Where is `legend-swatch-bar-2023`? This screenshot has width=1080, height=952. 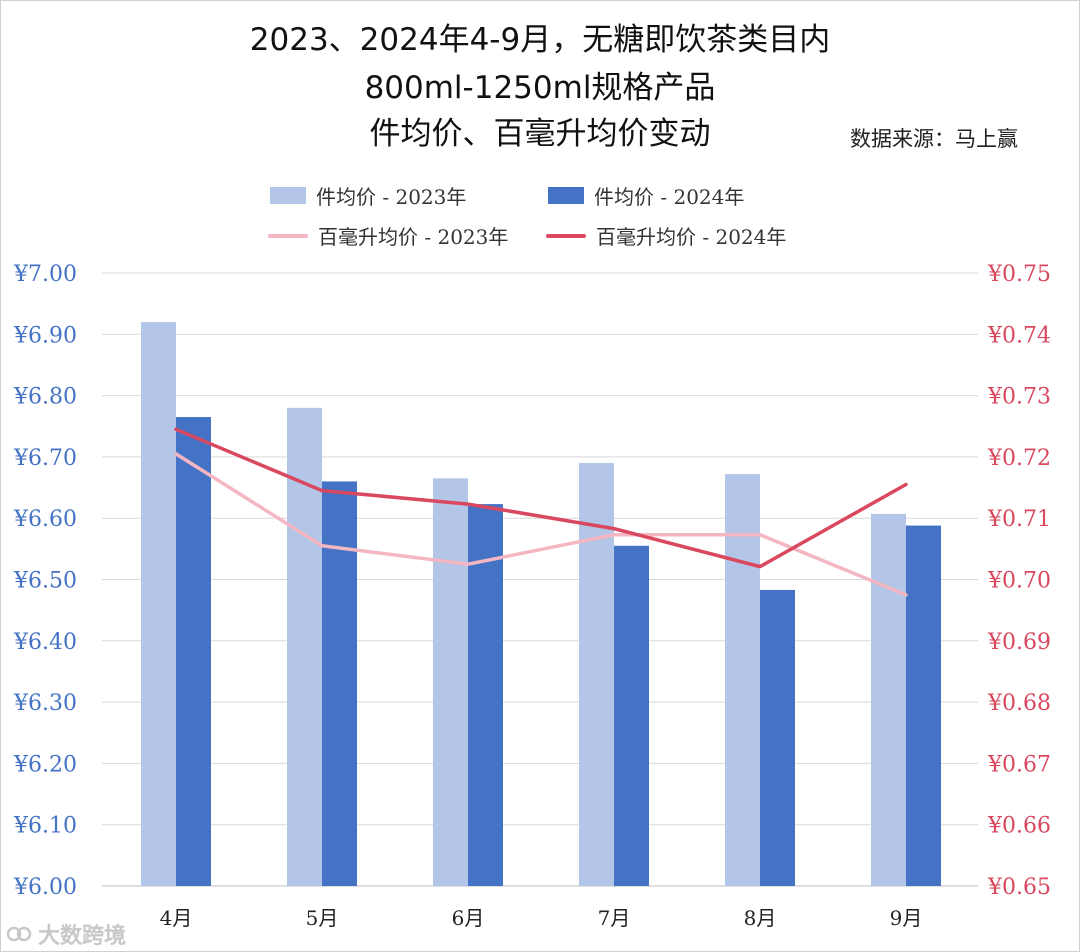 legend-swatch-bar-2023 is located at coordinates (288, 195).